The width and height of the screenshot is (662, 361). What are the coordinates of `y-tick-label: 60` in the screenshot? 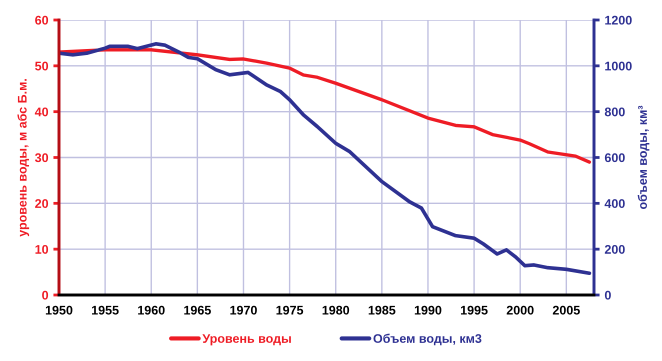 It's located at (41, 20).